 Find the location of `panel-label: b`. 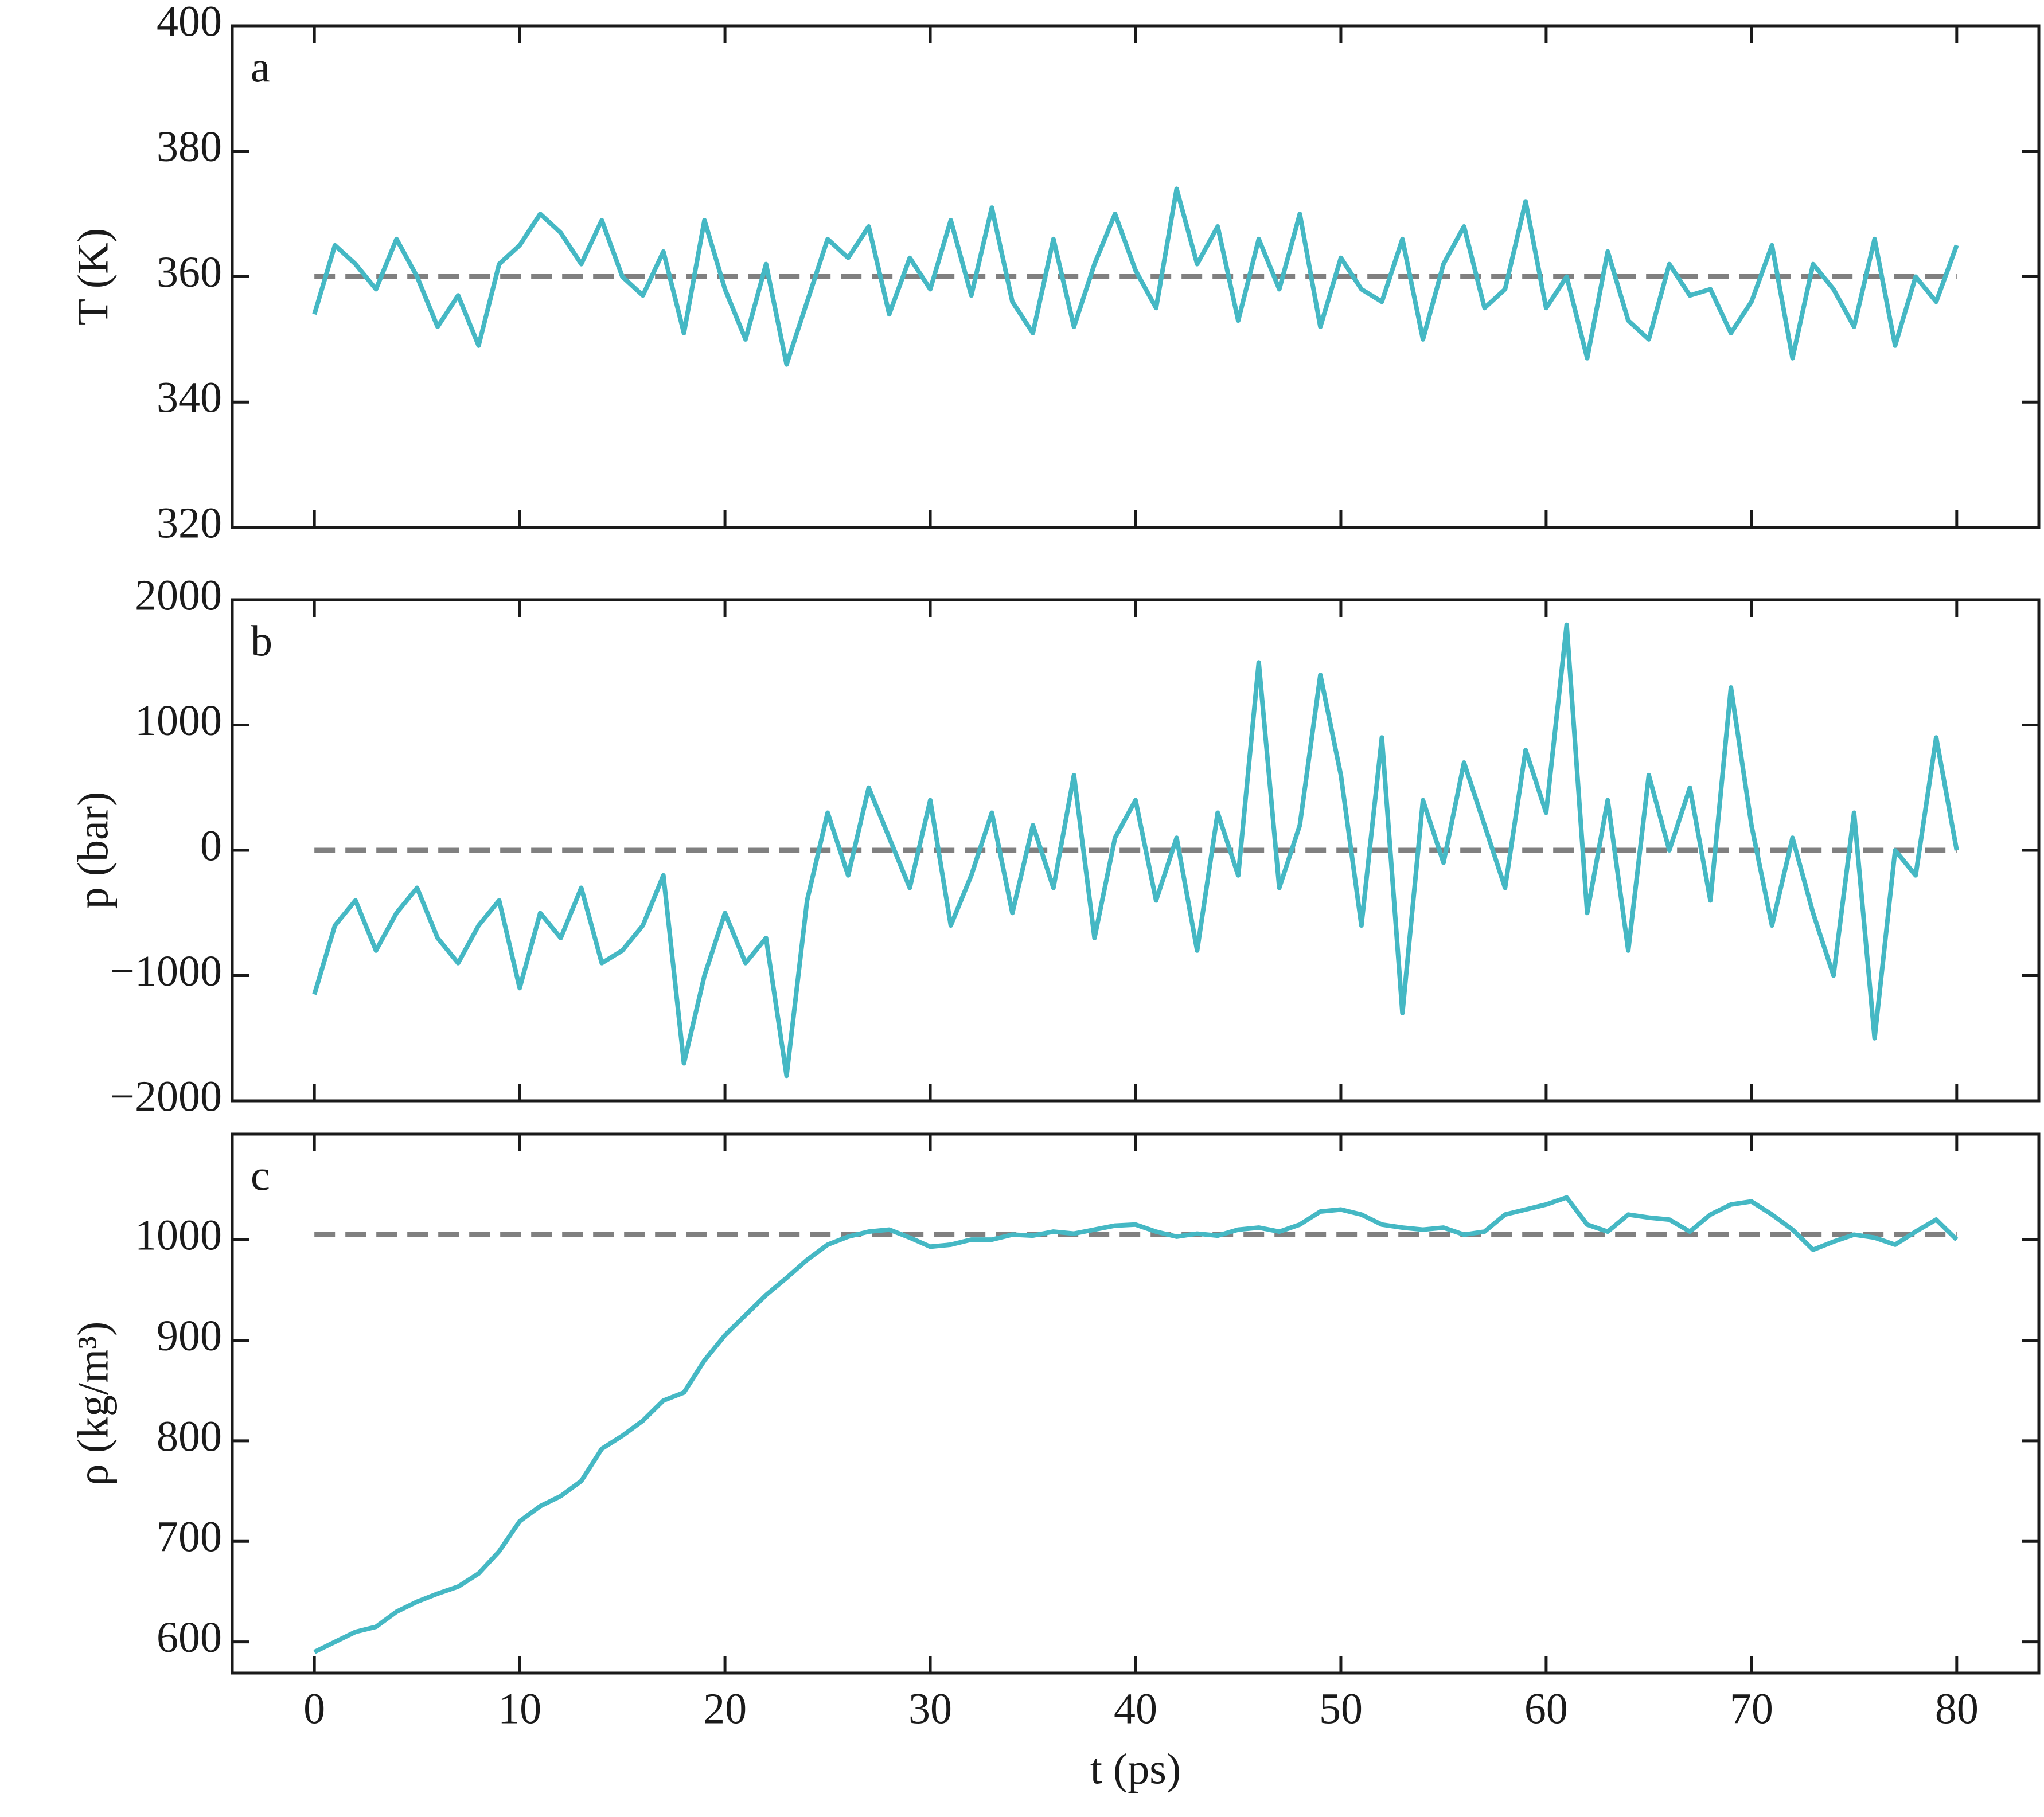

panel-label: b is located at coordinates (261, 641).